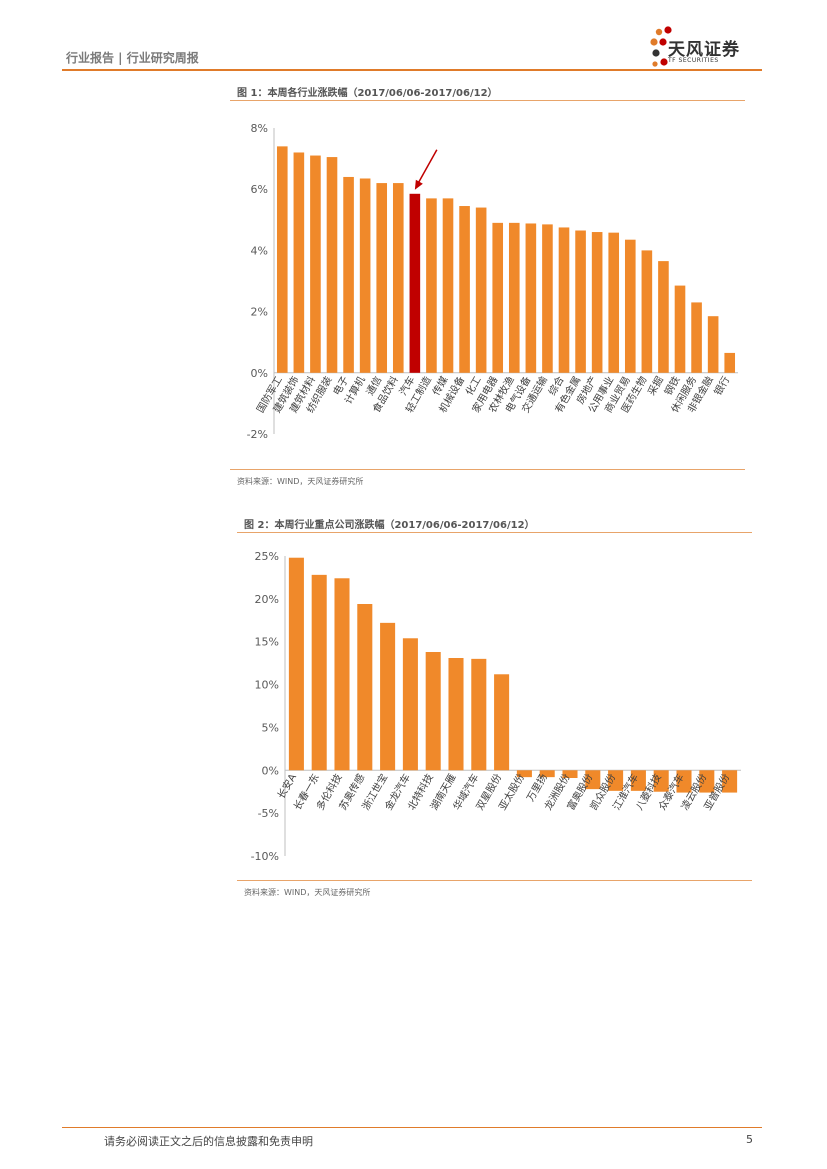 The width and height of the screenshot is (827, 1169). I want to click on company-logo, so click(661, 46).